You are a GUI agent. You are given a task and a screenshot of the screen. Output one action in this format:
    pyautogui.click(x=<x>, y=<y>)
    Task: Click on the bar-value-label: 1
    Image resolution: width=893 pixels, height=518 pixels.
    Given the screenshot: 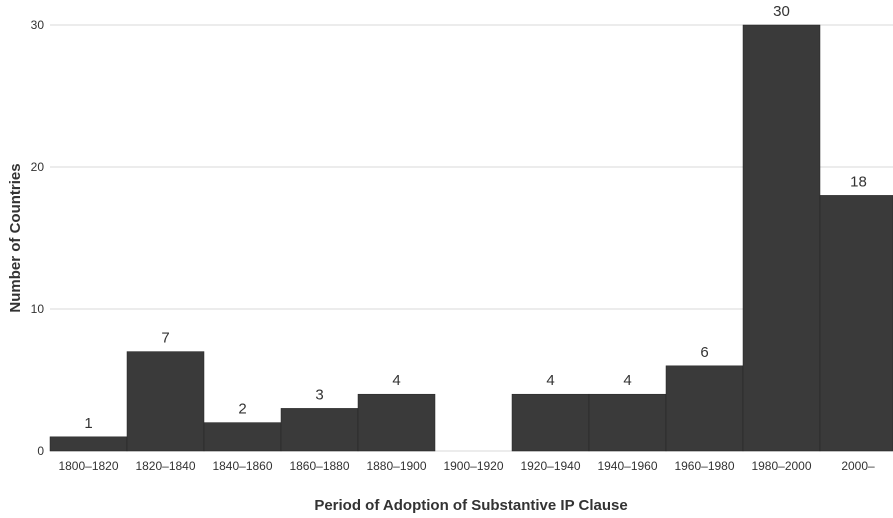 What is the action you would take?
    pyautogui.click(x=88, y=423)
    